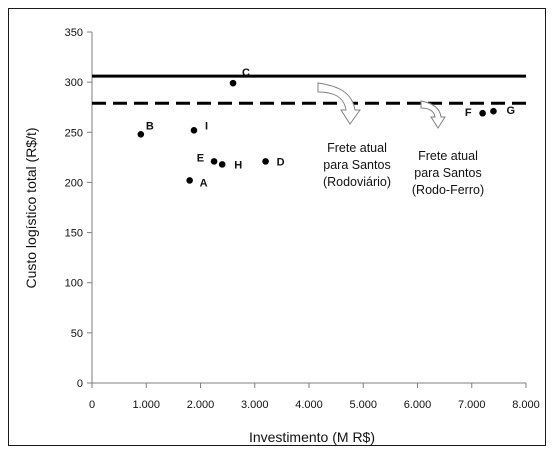 This screenshot has height=454, width=558. Describe the element at coordinates (526, 405) in the screenshot. I see `x-tick-label: 8.000` at that location.